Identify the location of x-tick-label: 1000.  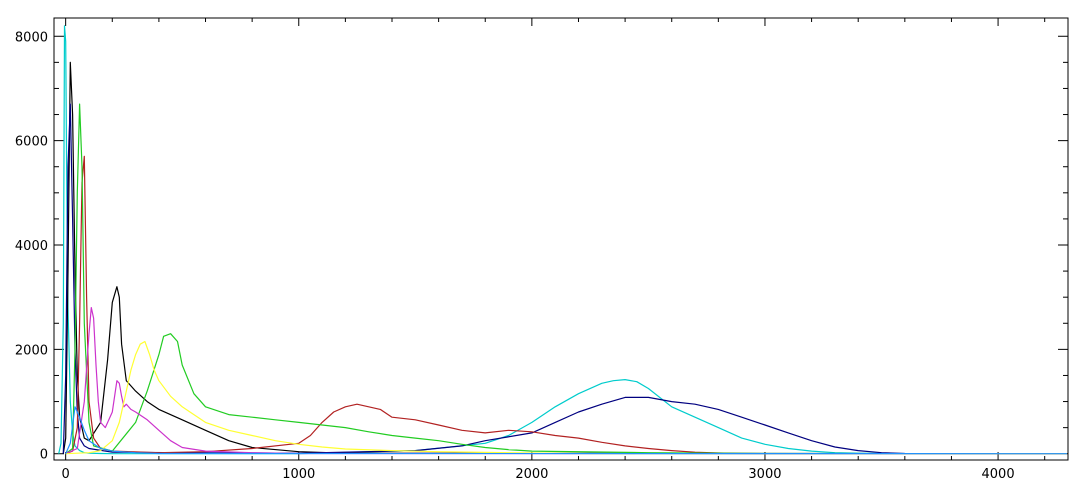
(298, 474).